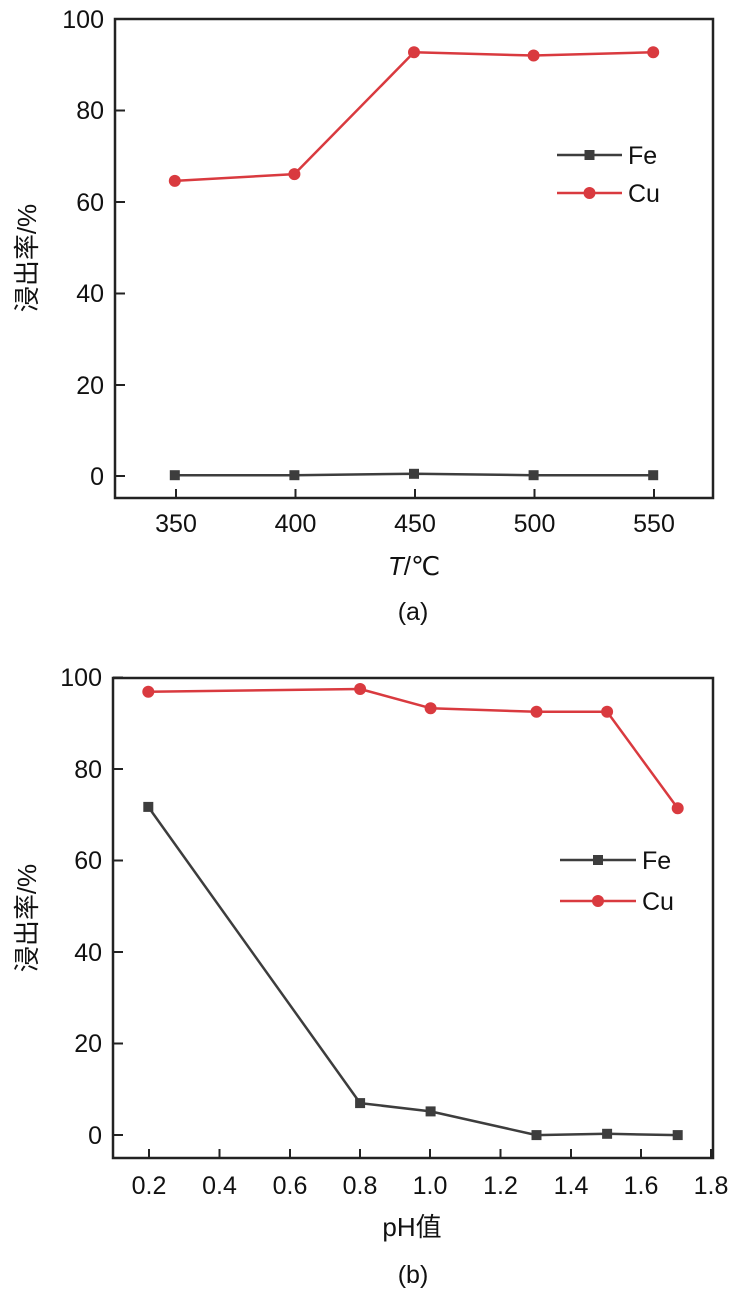 This screenshot has width=737, height=1297. Describe the element at coordinates (149, 1186) in the screenshot. I see `chart-b-x-tick-label: 0.2` at that location.